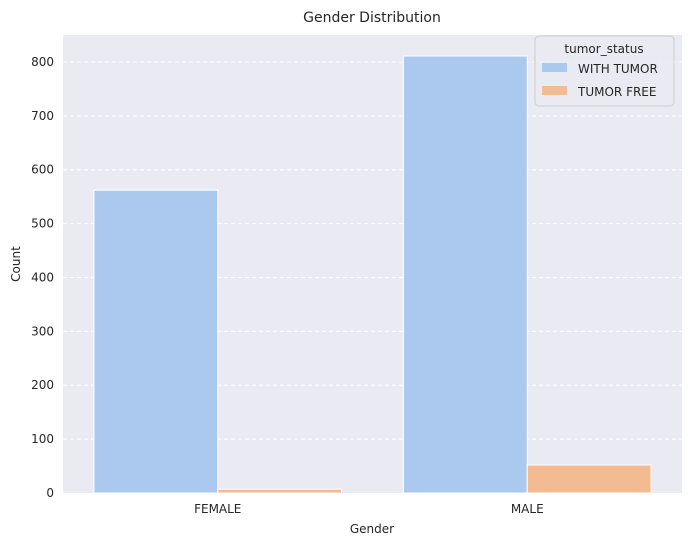 This screenshot has height=545, width=692. Describe the element at coordinates (42, 439) in the screenshot. I see `y-tick-label: 100` at that location.